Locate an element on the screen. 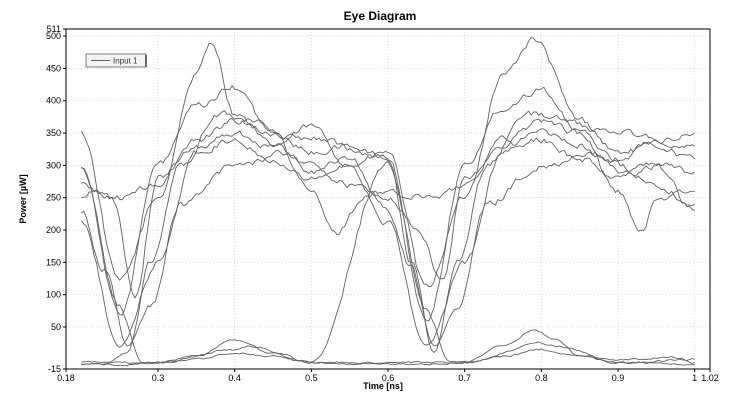  y-tick-label: 450 is located at coordinates (53, 68).